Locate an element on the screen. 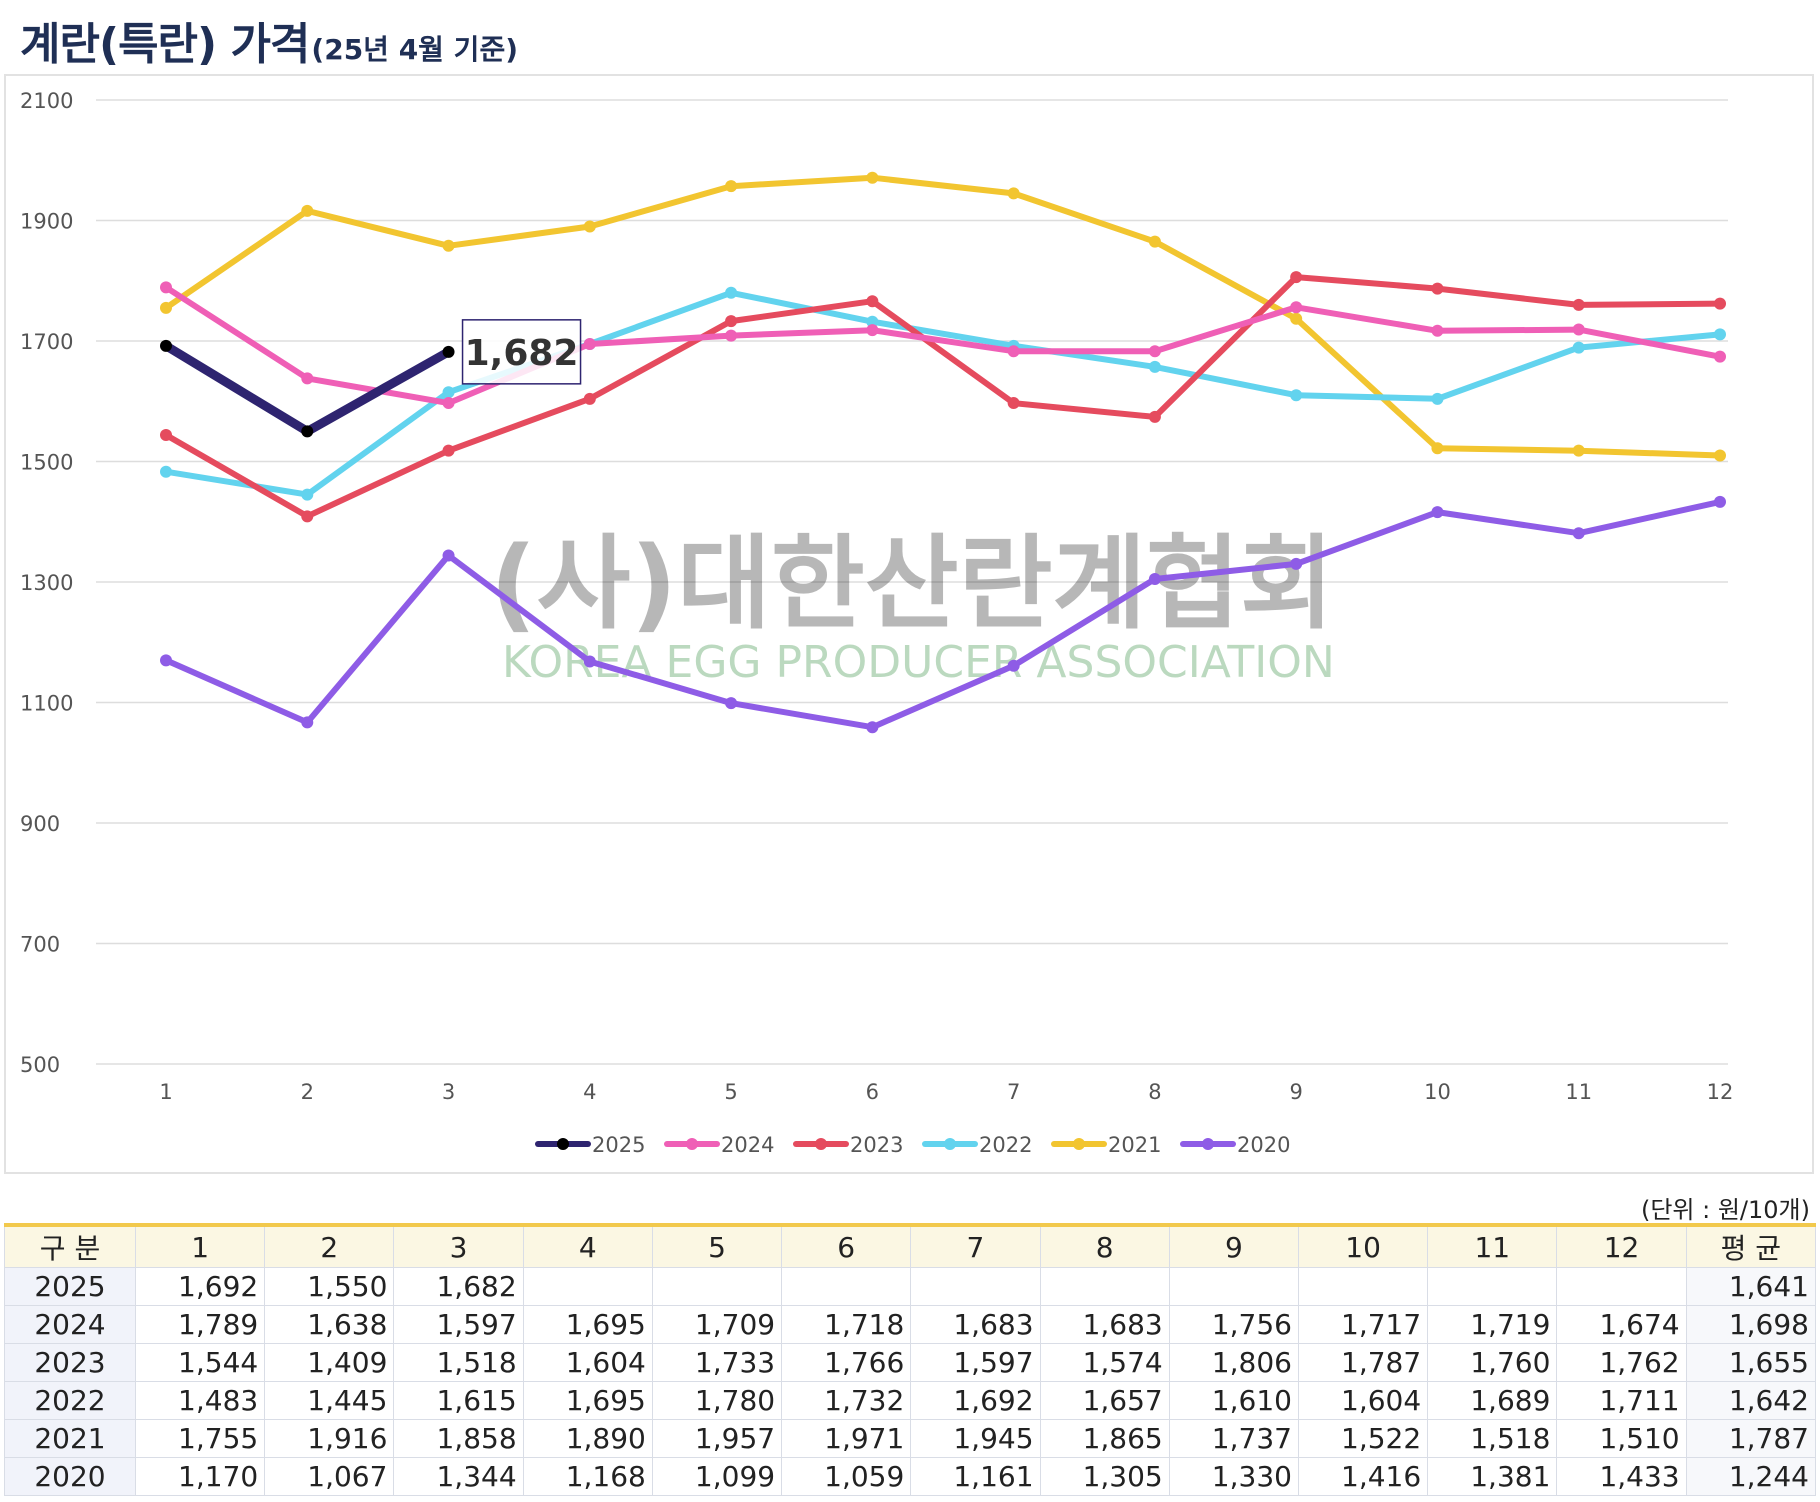  legend-item-2024: 2024 is located at coordinates (719, 1145).